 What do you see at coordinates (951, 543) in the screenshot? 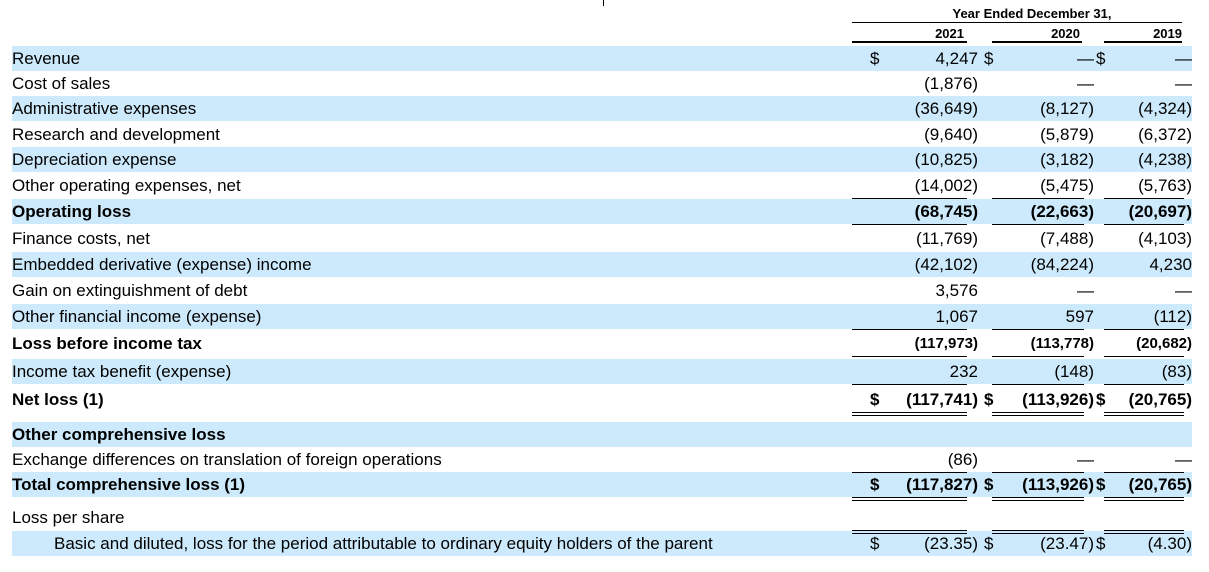
I see `value-2021: (23.35)` at bounding box center [951, 543].